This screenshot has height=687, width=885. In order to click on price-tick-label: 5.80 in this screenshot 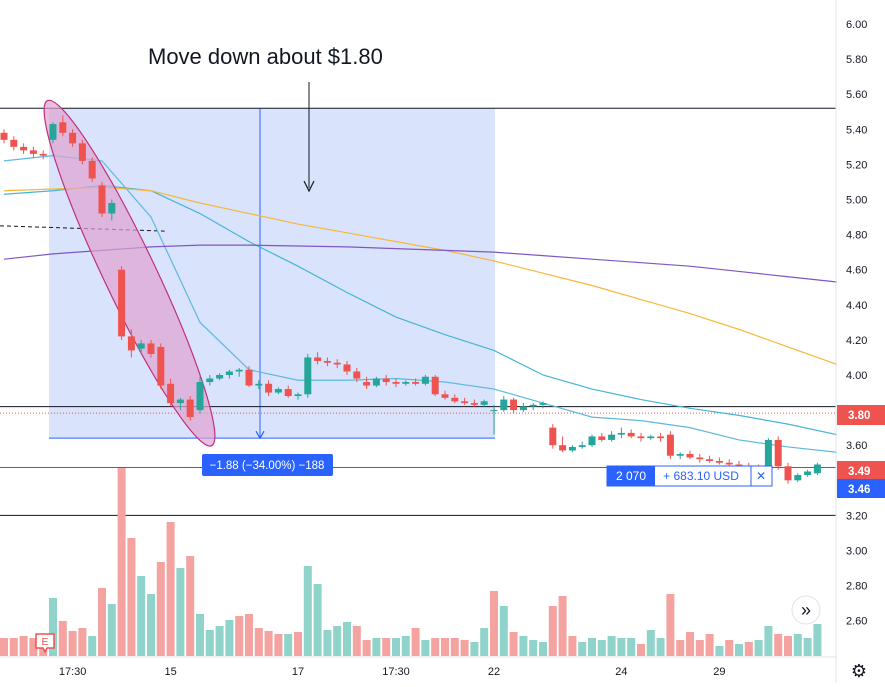, I will do `click(856, 60)`.